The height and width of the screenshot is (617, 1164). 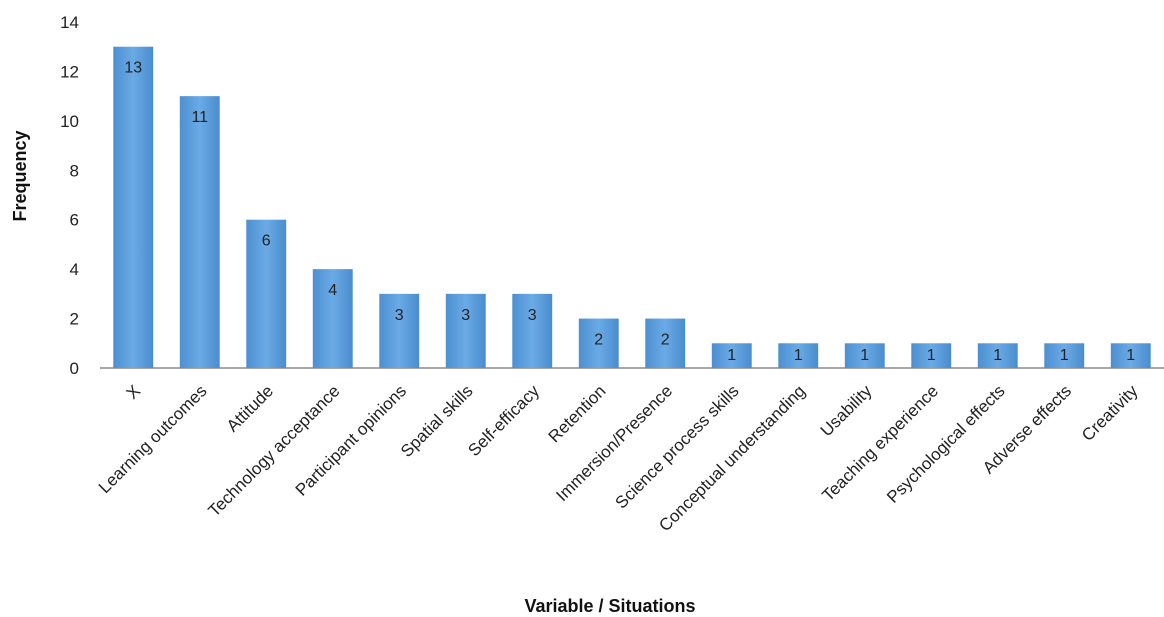 What do you see at coordinates (74, 368) in the screenshot?
I see `y-tick-label: 0` at bounding box center [74, 368].